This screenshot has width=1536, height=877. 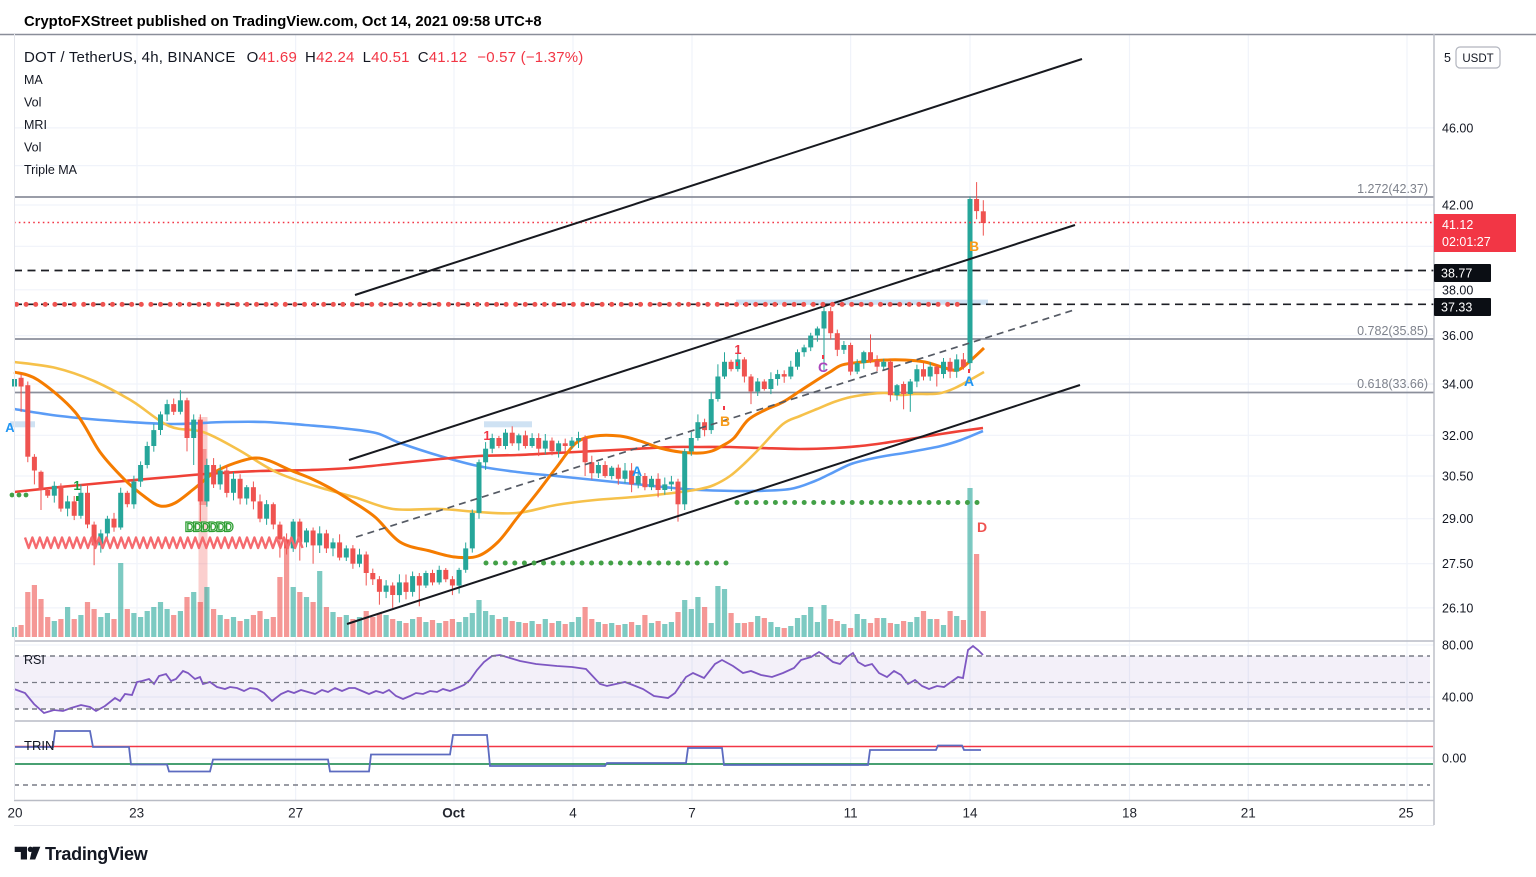 What do you see at coordinates (34, 660) in the screenshot?
I see `svg-text: RSI` at bounding box center [34, 660].